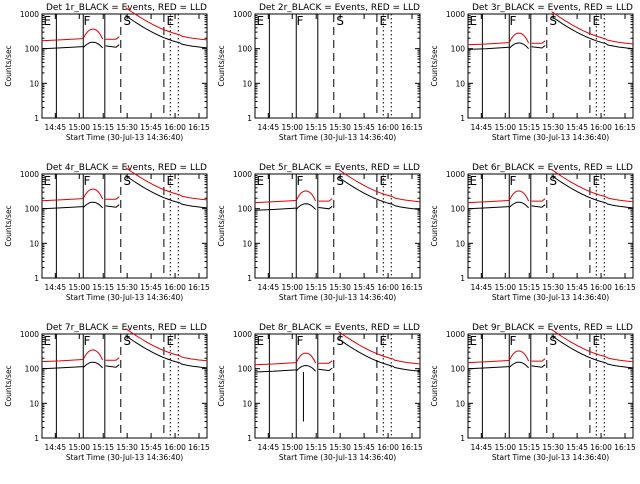 The height and width of the screenshot is (484, 640). What do you see at coordinates (242, 174) in the screenshot?
I see `y-tick-label: 1000` at bounding box center [242, 174].